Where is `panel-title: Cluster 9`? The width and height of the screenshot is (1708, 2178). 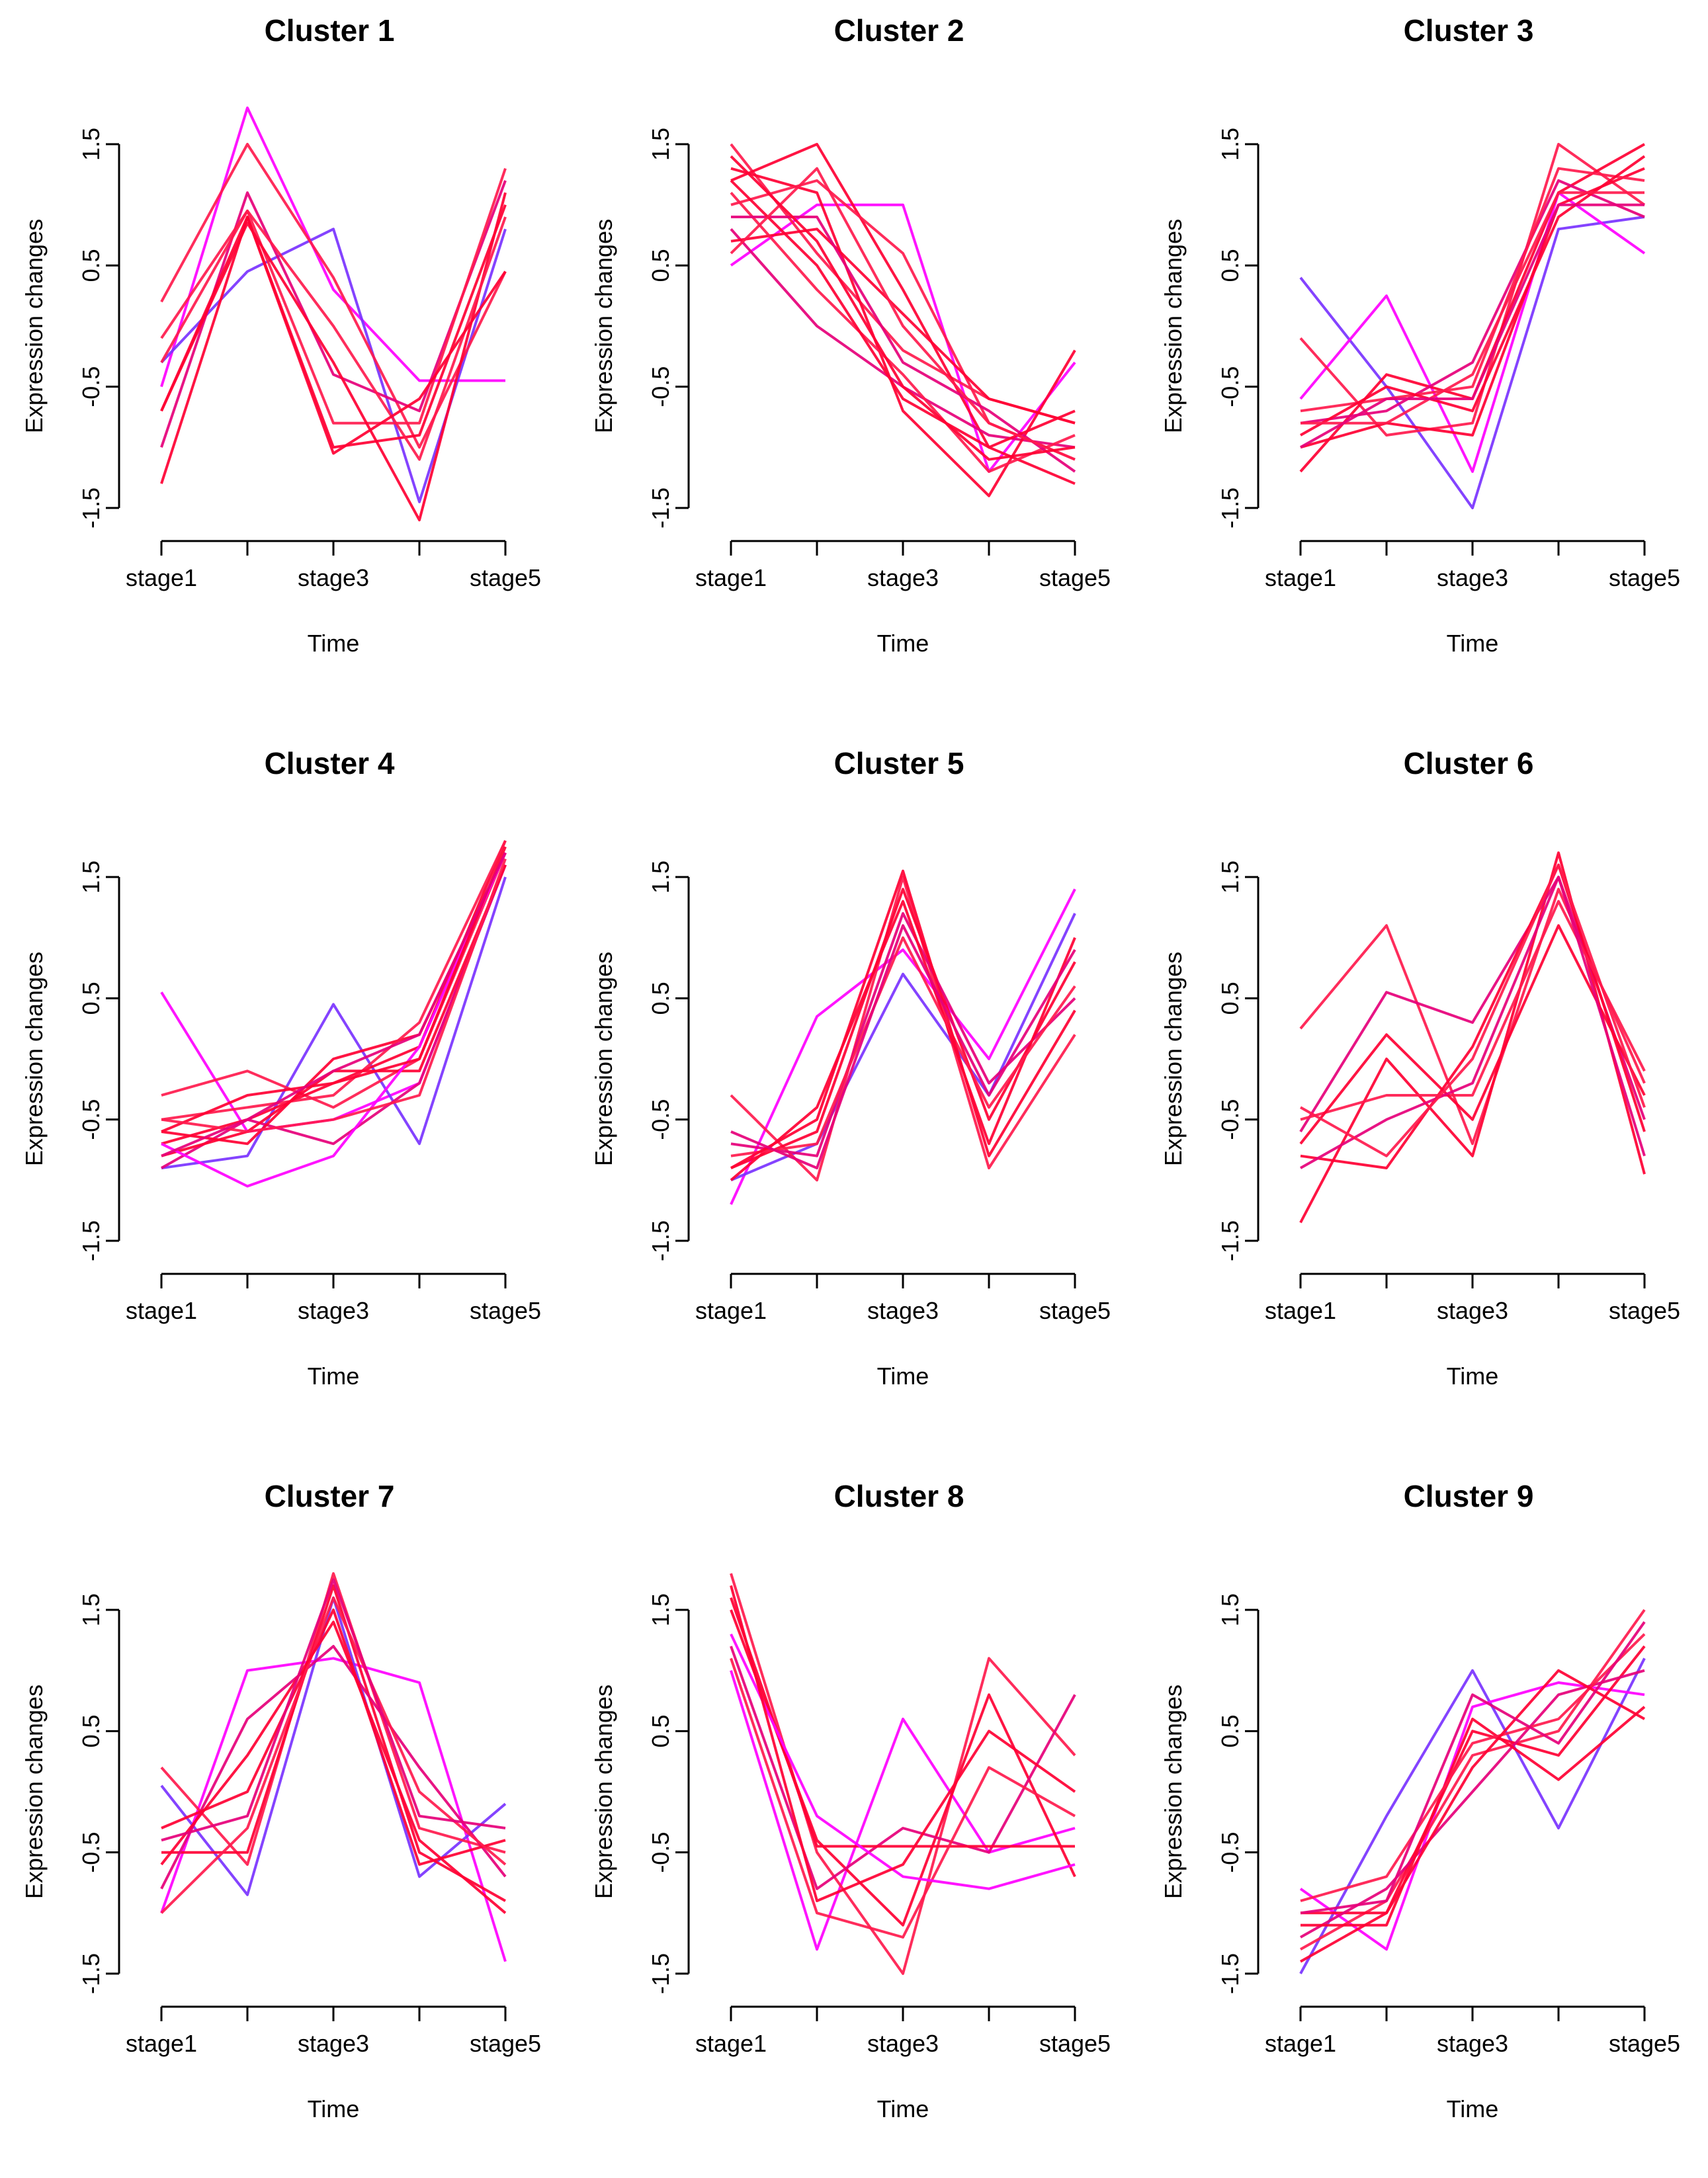
panel-title: Cluster 9 is located at coordinates (1469, 1496).